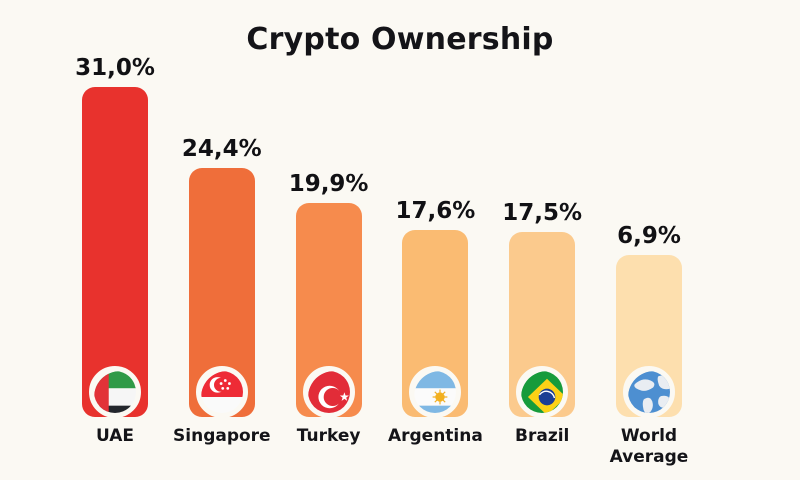 The height and width of the screenshot is (480, 800). I want to click on bar-category-label: Brazil, so click(542, 436).